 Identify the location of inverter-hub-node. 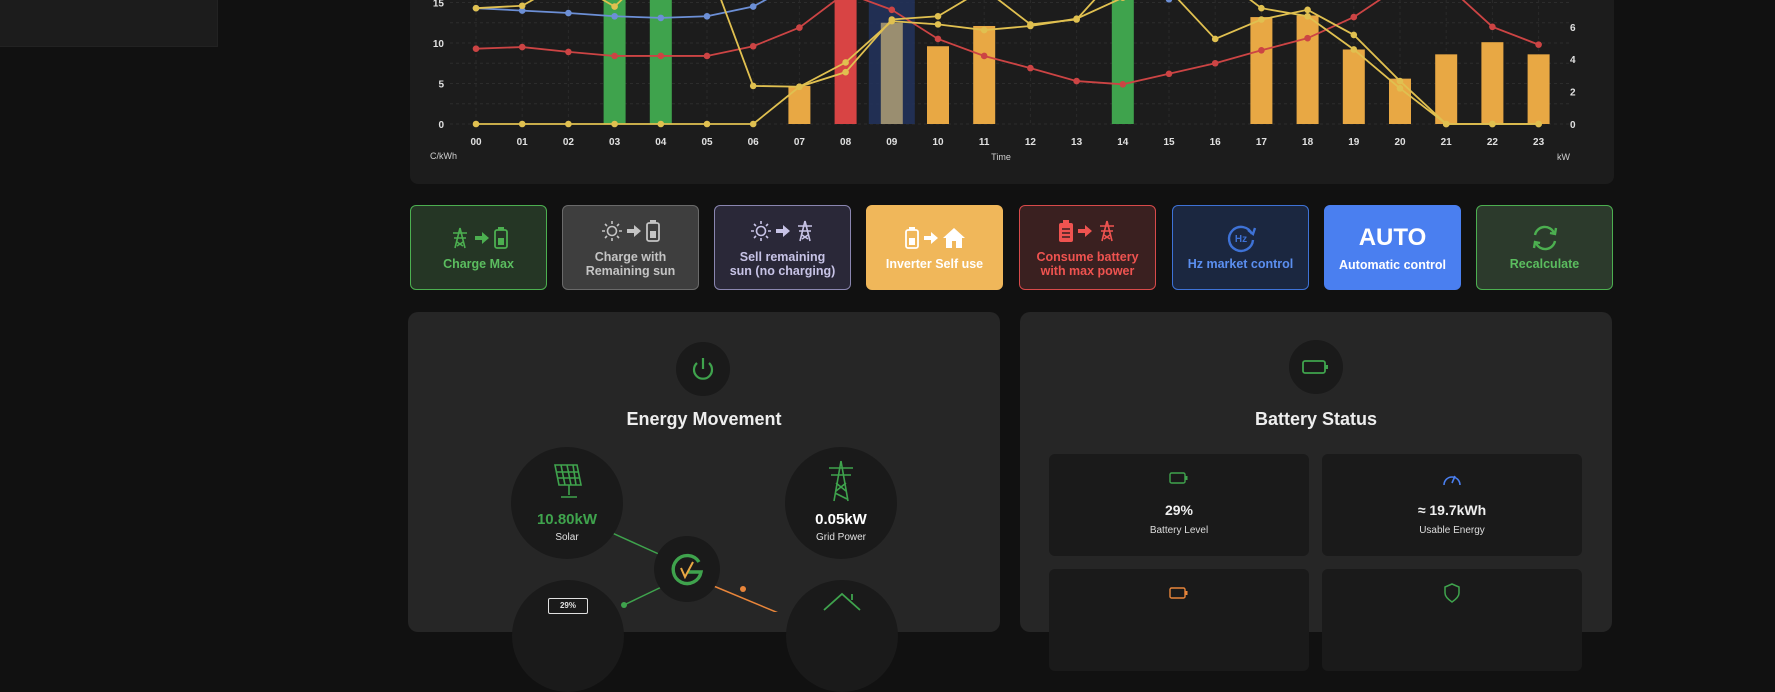
(687, 569).